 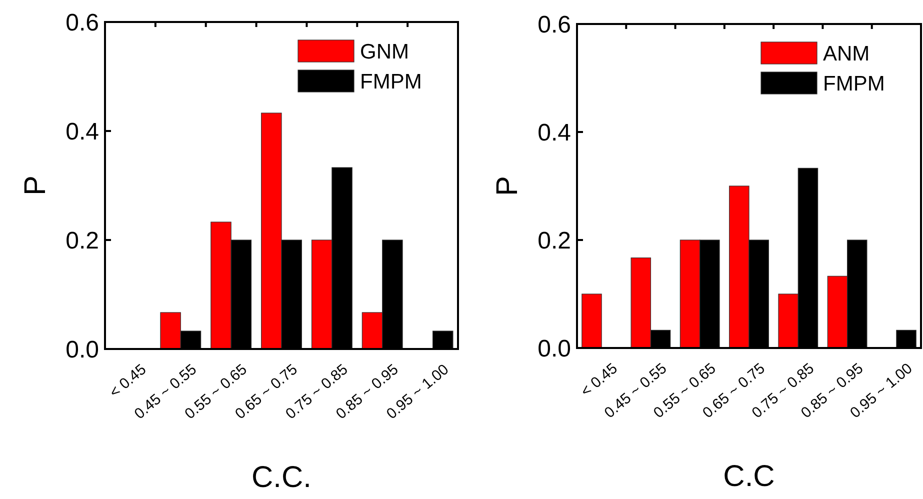 I want to click on legend-label: ANM, so click(x=846, y=54).